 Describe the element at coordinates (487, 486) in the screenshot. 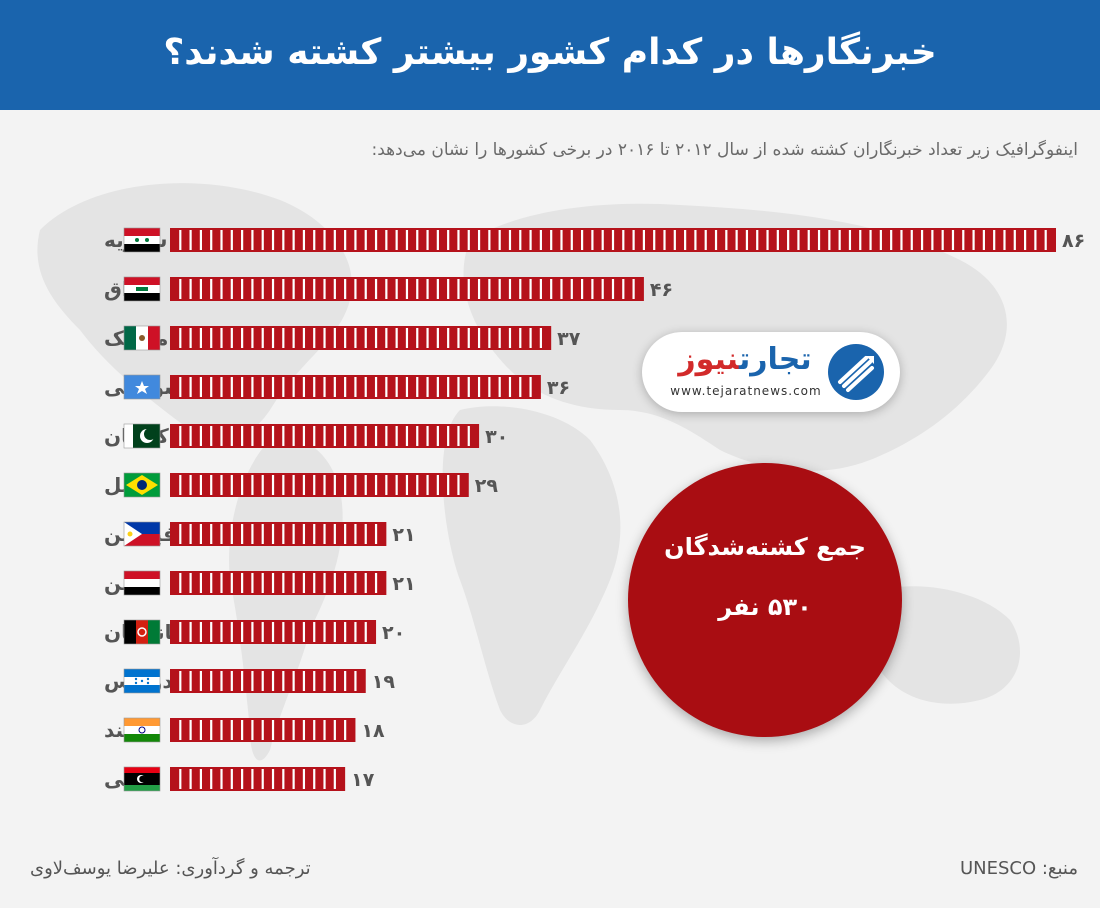

I see `value-label: ۲۹` at that location.